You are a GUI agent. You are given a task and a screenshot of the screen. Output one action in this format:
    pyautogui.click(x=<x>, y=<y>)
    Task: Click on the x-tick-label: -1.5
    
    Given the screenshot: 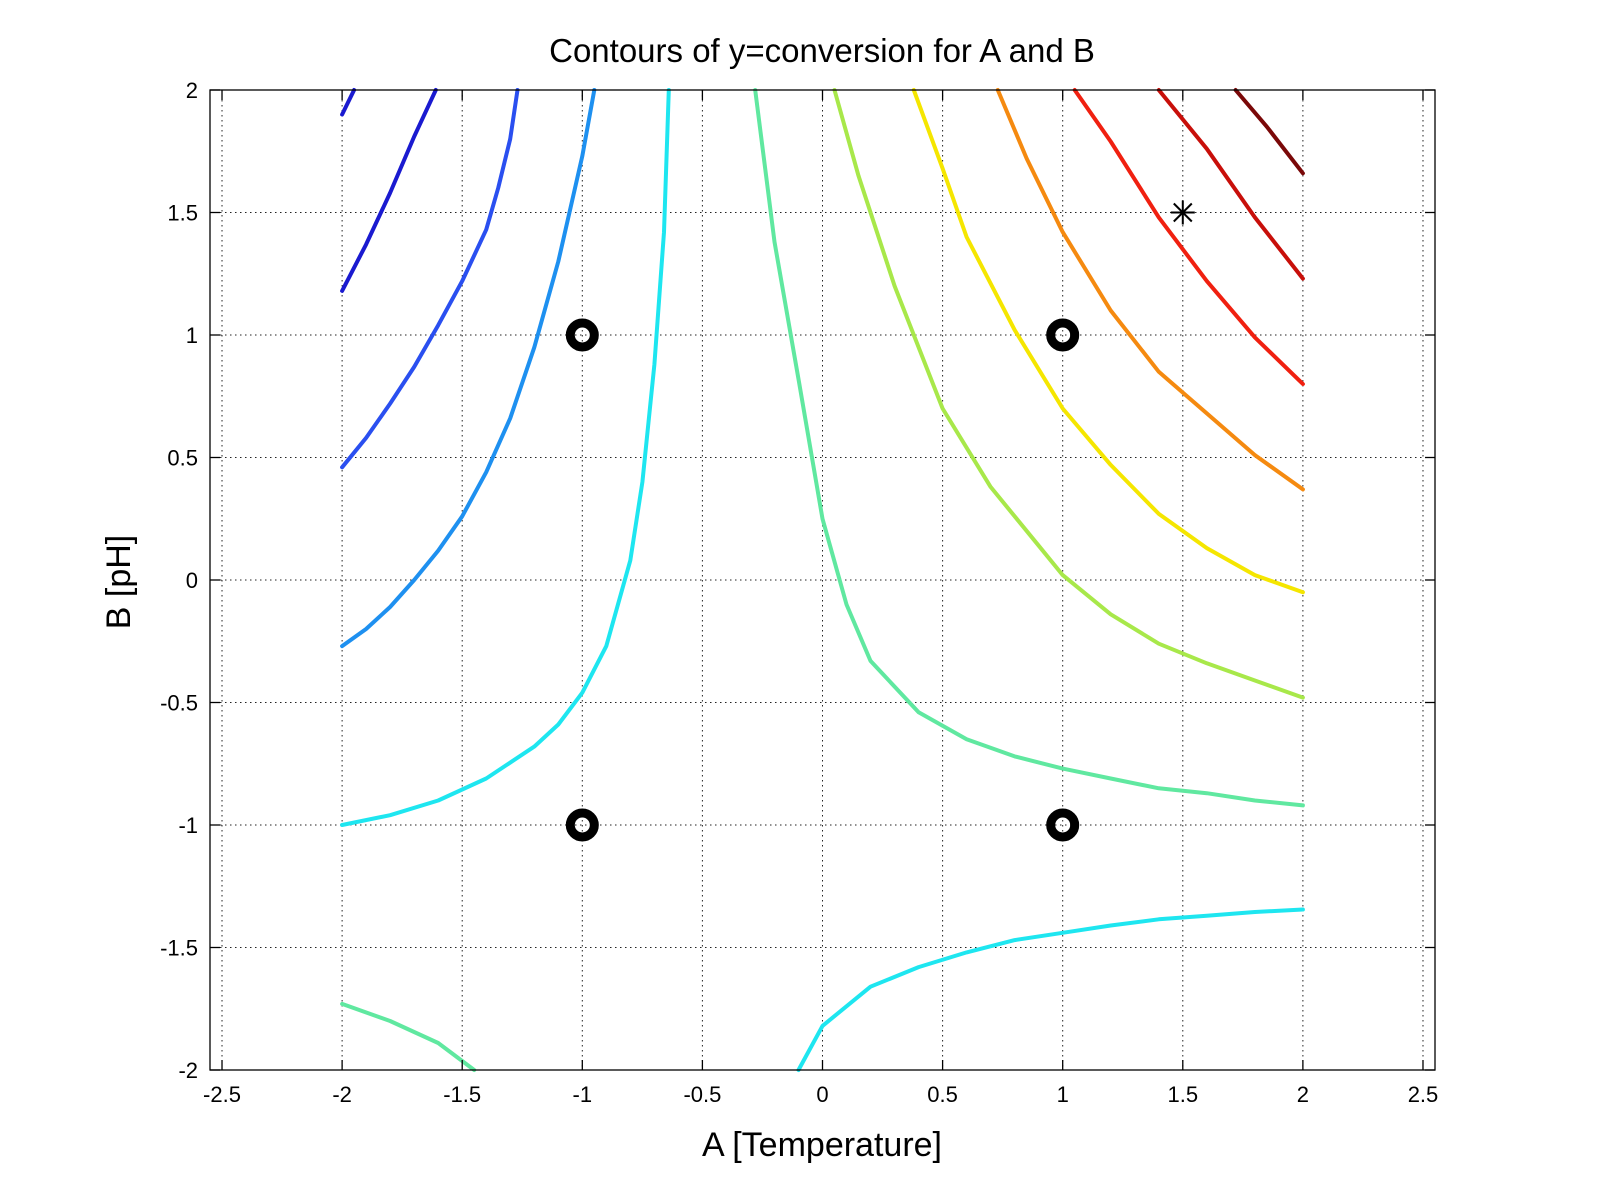 What is the action you would take?
    pyautogui.click(x=462, y=1094)
    